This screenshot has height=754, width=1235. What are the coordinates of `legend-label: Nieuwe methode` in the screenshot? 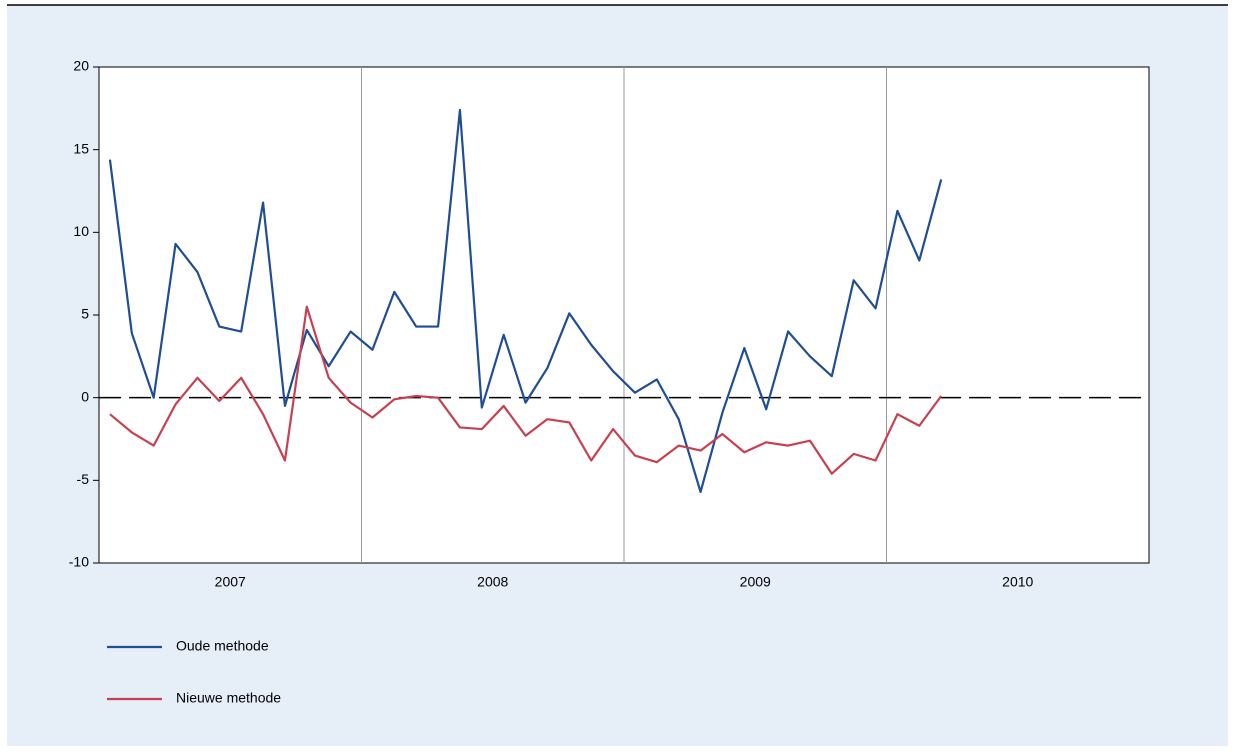 It's located at (228, 698).